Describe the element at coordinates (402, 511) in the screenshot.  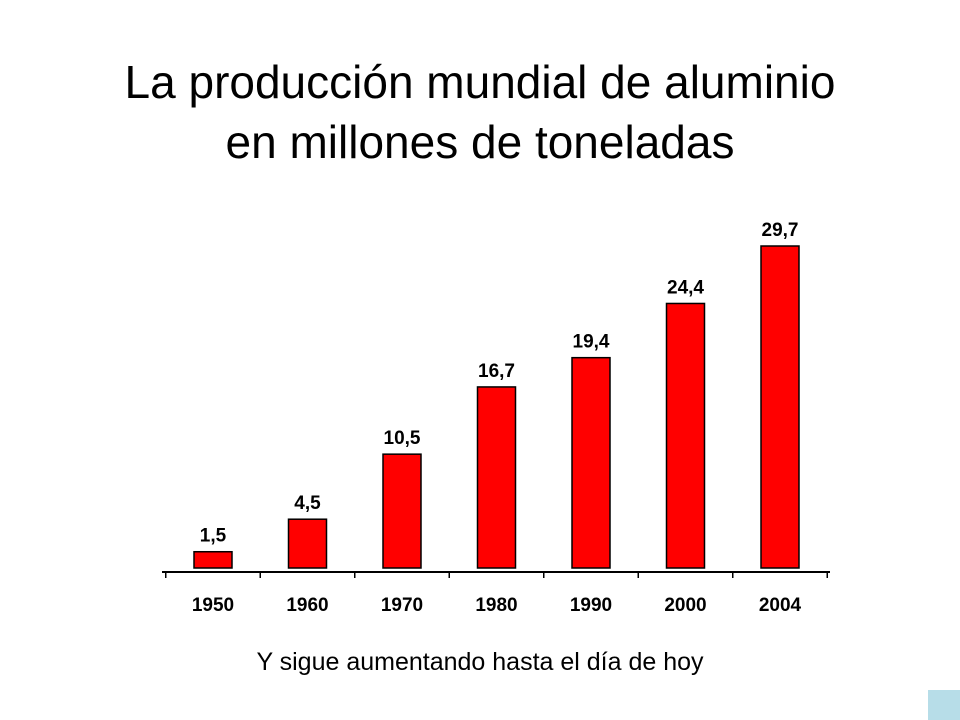
I see `bar-1970` at that location.